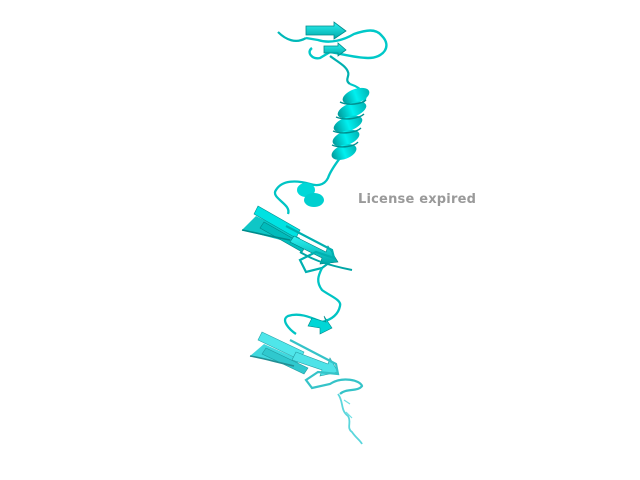 The image size is (640, 480). I want to click on middle-sheet-domain, so click(297, 239).